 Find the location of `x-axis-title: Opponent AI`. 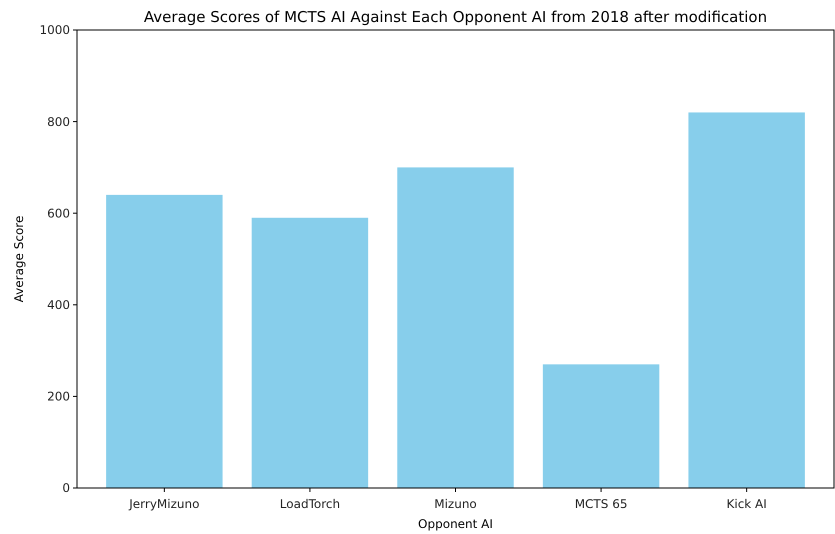

x-axis-title: Opponent AI is located at coordinates (455, 524).